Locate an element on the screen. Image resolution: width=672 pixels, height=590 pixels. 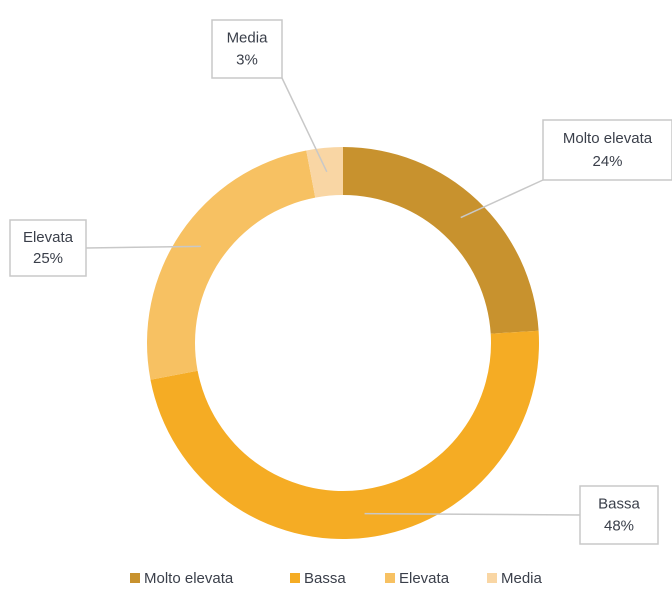
data-label-category: Elevata is located at coordinates (48, 237).